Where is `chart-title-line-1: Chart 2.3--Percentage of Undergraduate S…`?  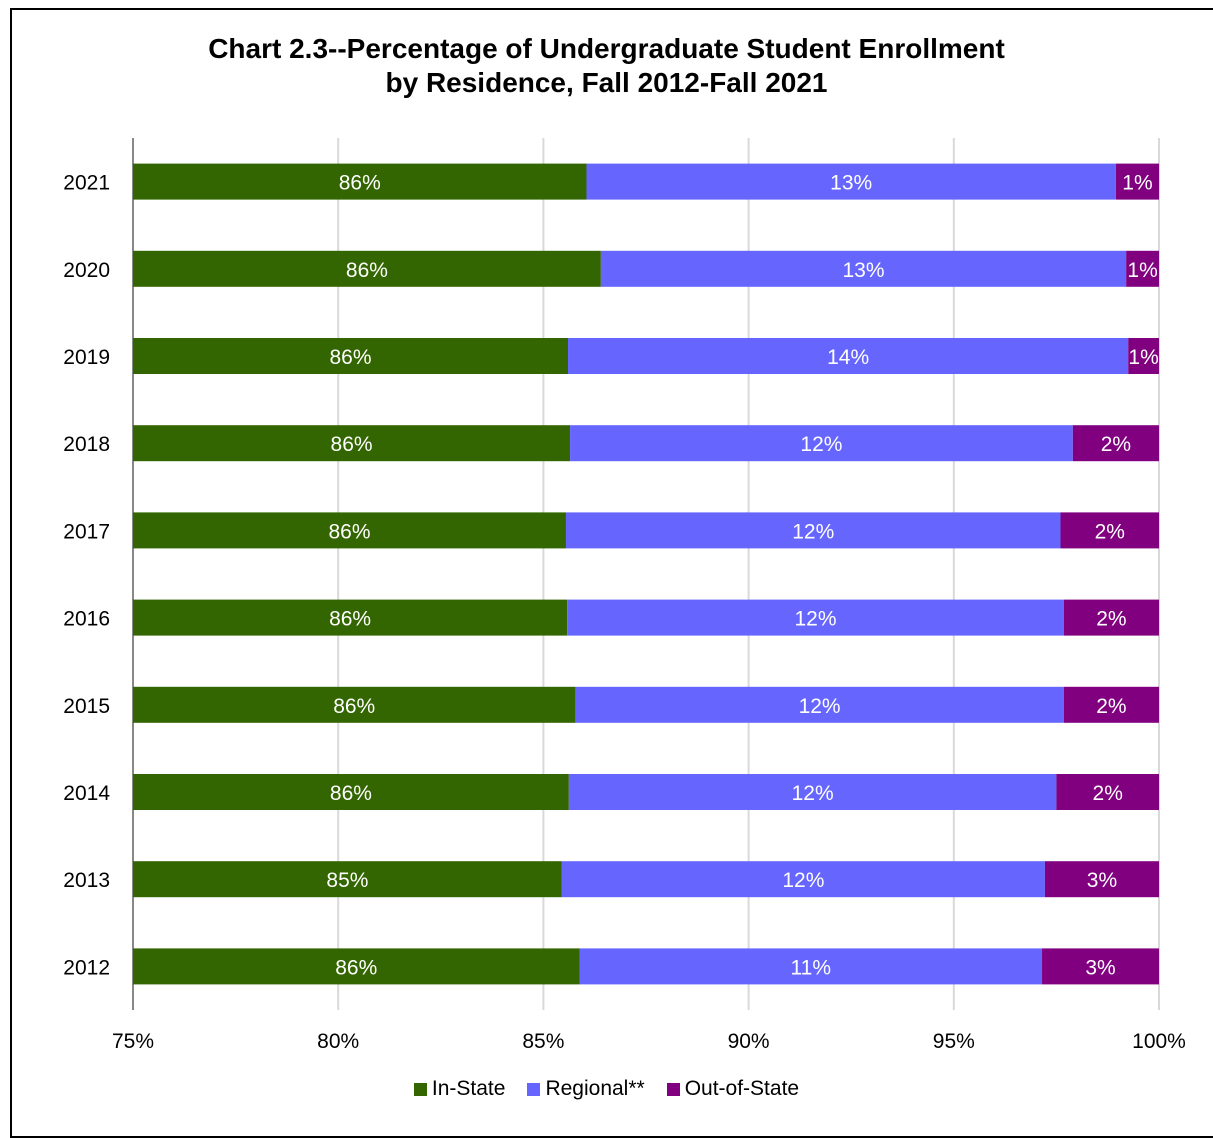
chart-title-line-1: Chart 2.3--Percentage of Undergraduate S… is located at coordinates (606, 48).